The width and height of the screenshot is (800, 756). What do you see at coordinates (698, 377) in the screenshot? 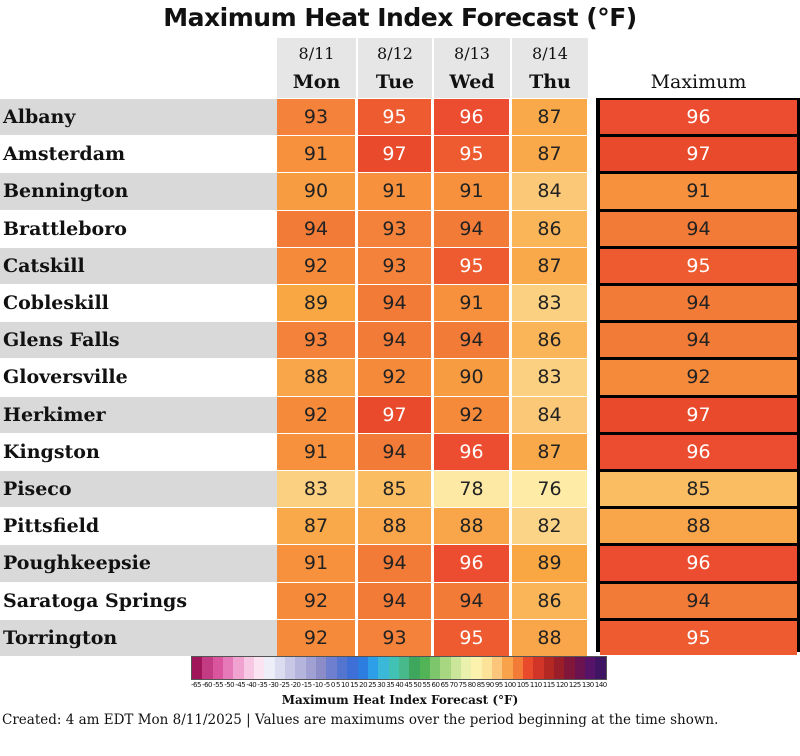
I see `maximum-cell: 92` at bounding box center [698, 377].